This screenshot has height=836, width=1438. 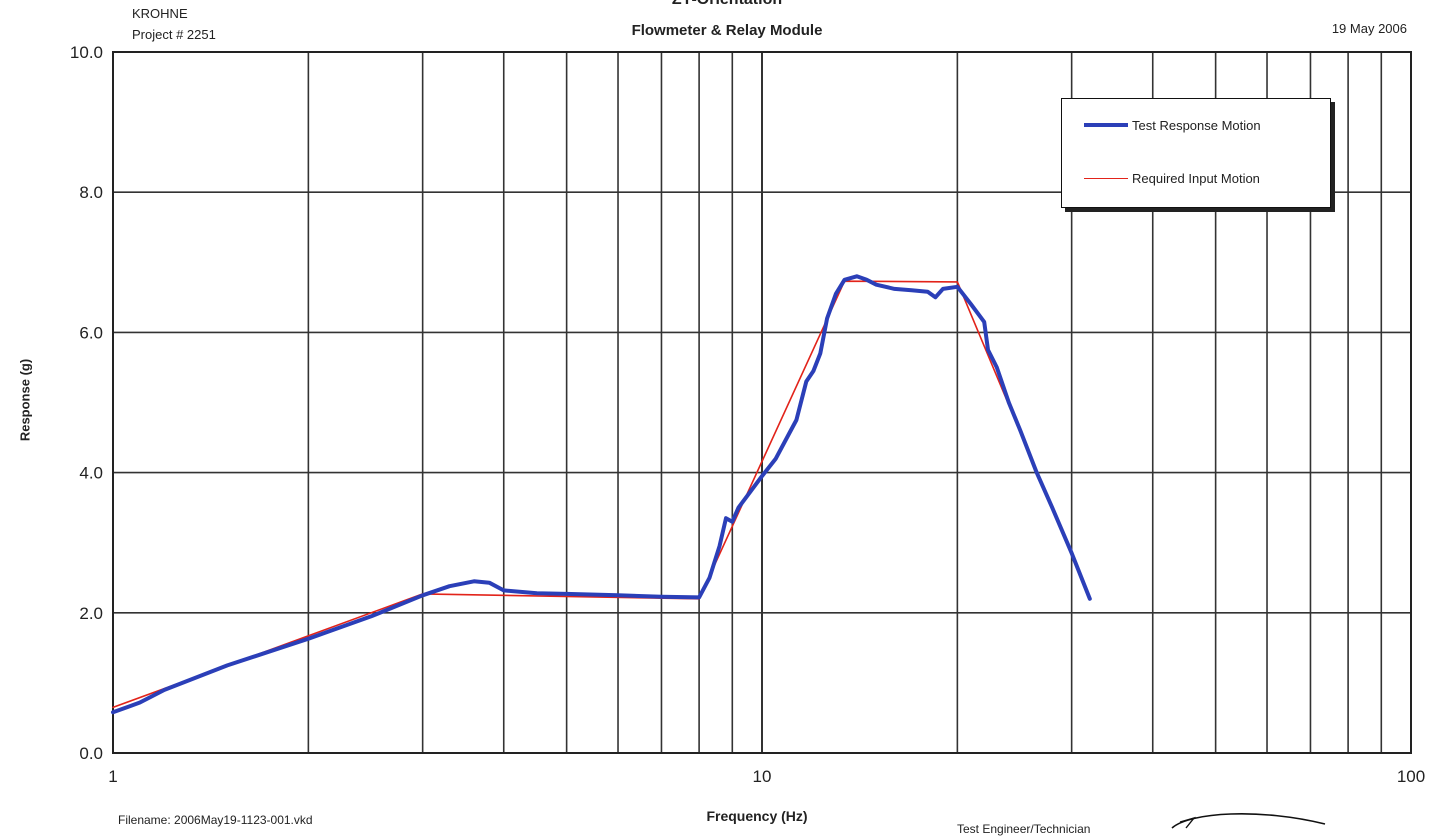 What do you see at coordinates (215, 820) in the screenshot?
I see `filename-label: Filename: 2006May19-1123-001.vkd` at bounding box center [215, 820].